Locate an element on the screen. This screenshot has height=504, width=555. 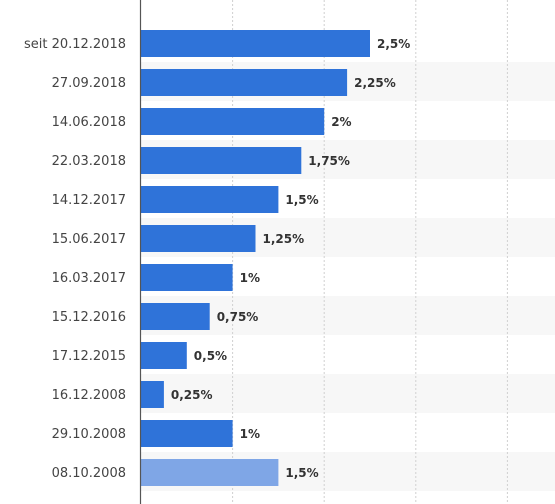
axis is located at coordinates (140, 252).